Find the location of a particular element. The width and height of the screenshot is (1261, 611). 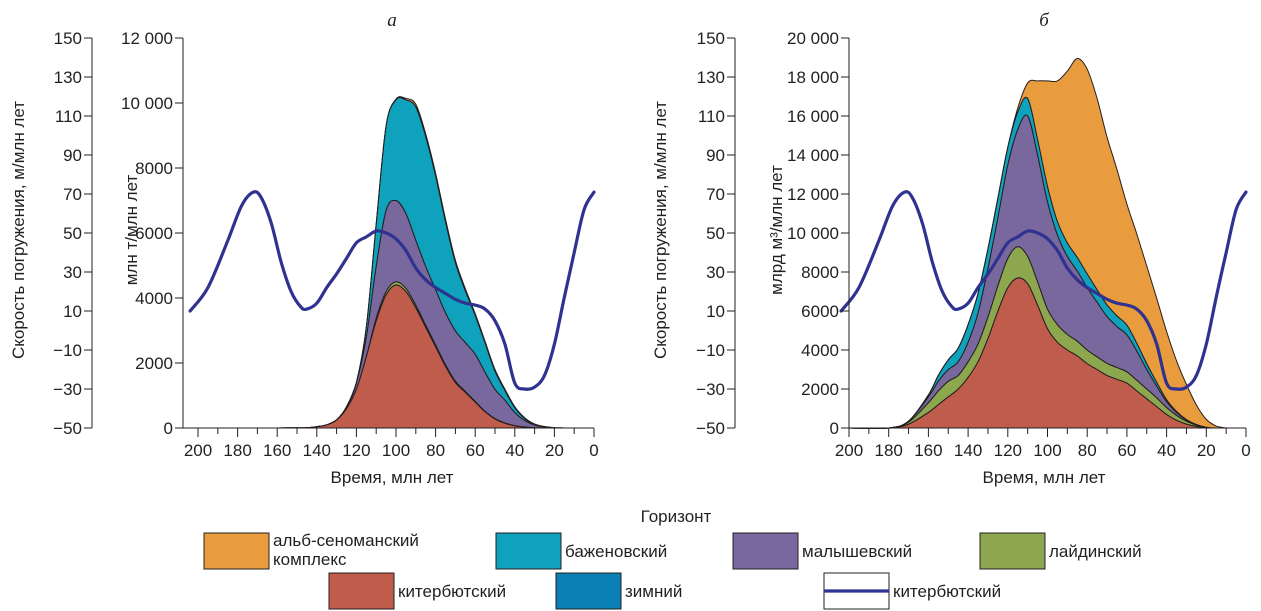

y2-tick-label-b-7: 90 is located at coordinates (715, 155).